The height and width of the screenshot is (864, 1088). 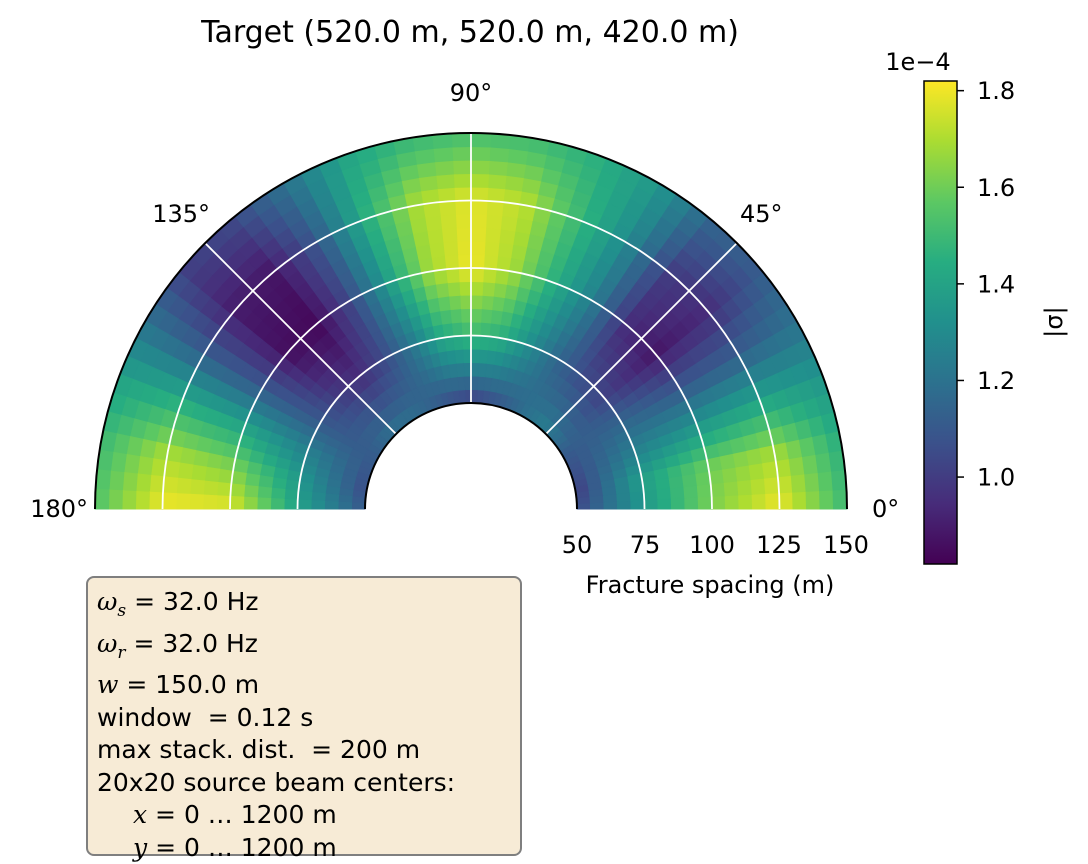 What do you see at coordinates (996, 478) in the screenshot?
I see `colorbar-tick-label: 1.0` at bounding box center [996, 478].